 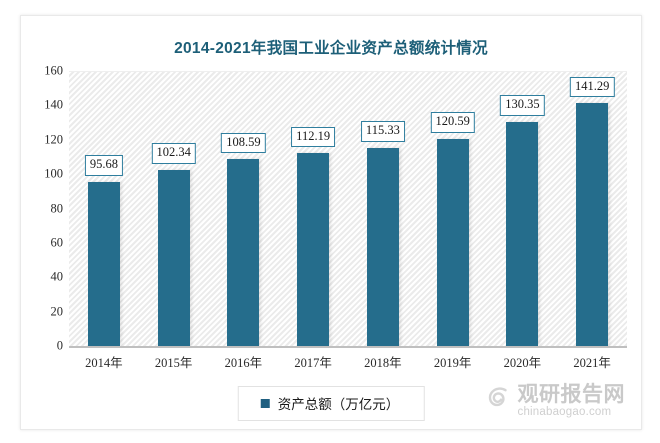 I want to click on x-axis-line, so click(x=348, y=347).